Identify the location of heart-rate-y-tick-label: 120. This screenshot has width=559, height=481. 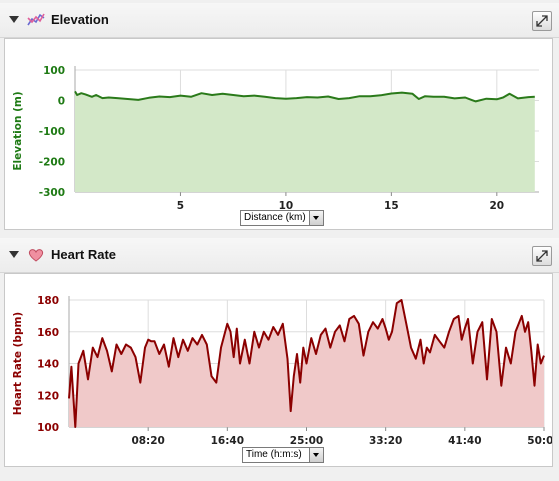
(48, 396).